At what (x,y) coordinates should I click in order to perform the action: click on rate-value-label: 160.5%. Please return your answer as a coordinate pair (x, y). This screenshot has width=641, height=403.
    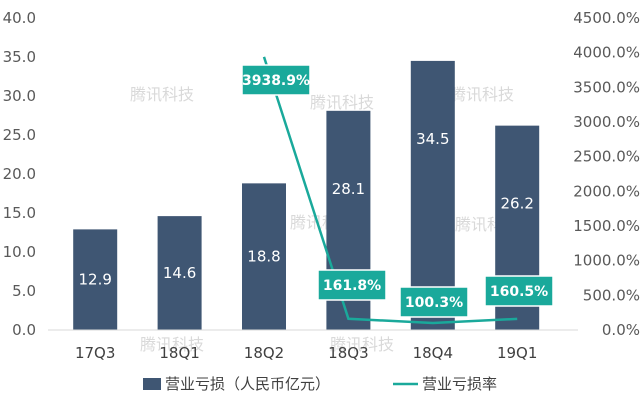
    Looking at the image, I should click on (519, 292).